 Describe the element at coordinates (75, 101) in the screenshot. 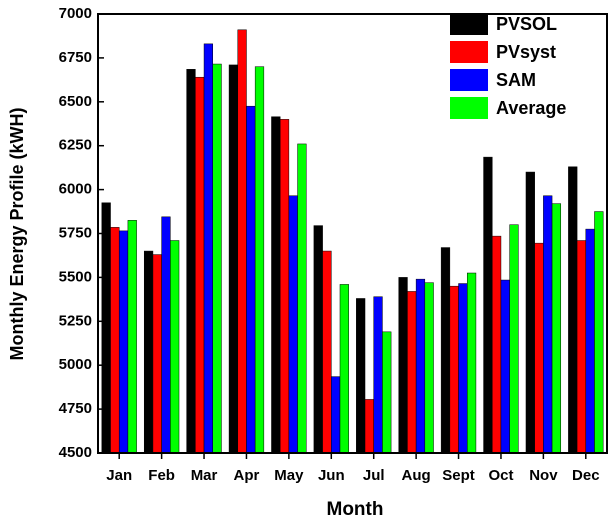

I see `y-tick-label: 6500` at that location.